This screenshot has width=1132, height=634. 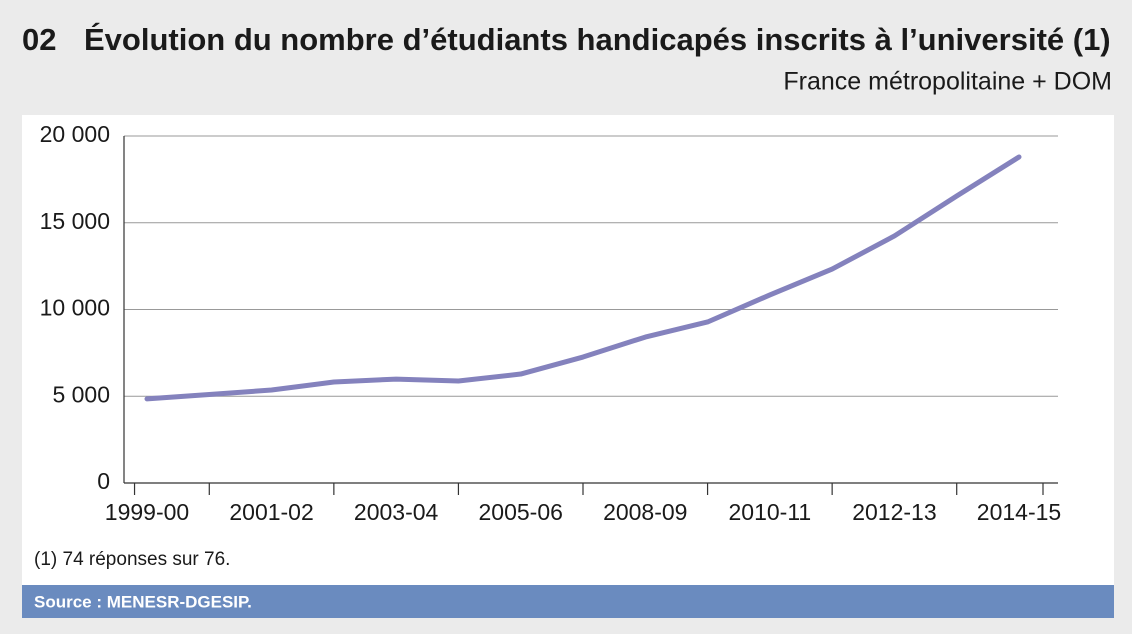 What do you see at coordinates (147, 512) in the screenshot?
I see `x-tick-label: 1999-00` at bounding box center [147, 512].